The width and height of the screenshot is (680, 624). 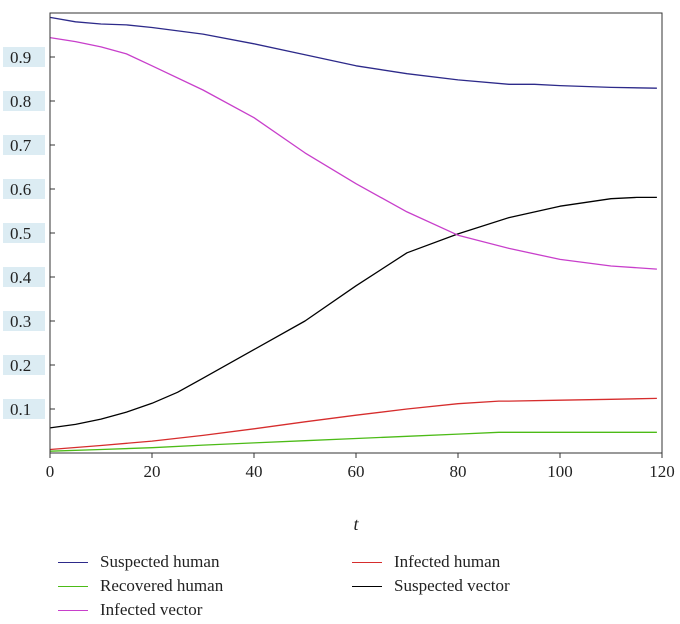 I want to click on legend-label: Recovered human, so click(x=162, y=585).